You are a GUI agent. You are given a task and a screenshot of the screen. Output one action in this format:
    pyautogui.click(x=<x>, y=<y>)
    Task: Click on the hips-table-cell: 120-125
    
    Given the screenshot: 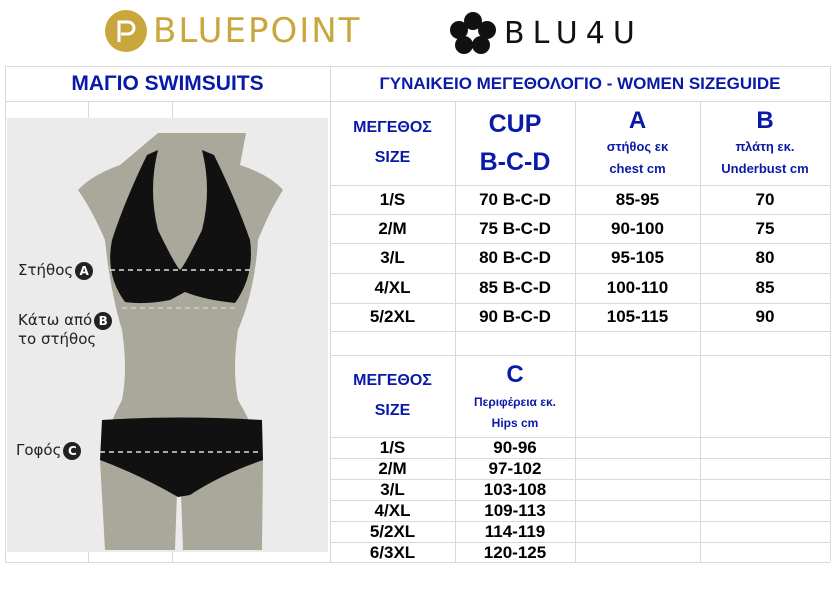 What is the action you would take?
    pyautogui.click(x=515, y=552)
    